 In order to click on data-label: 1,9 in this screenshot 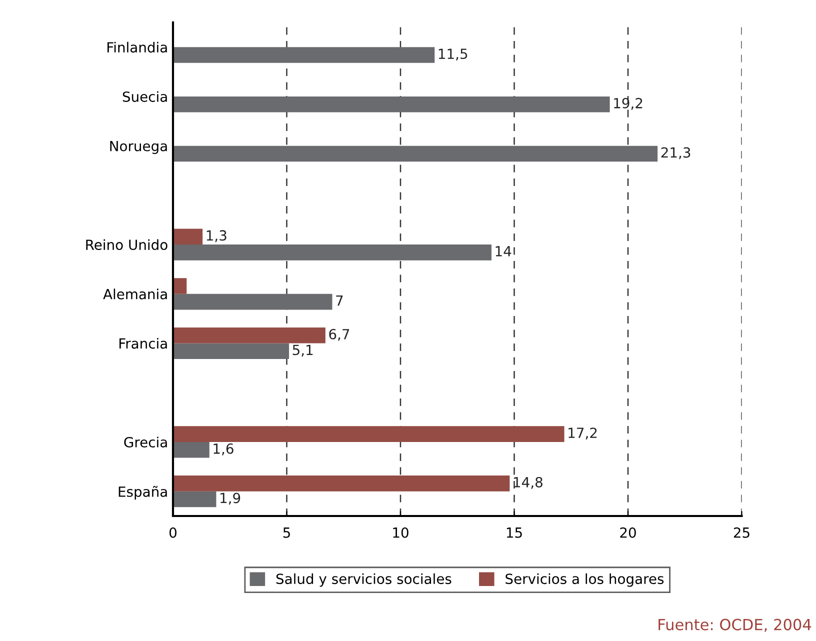, I will do `click(230, 498)`.